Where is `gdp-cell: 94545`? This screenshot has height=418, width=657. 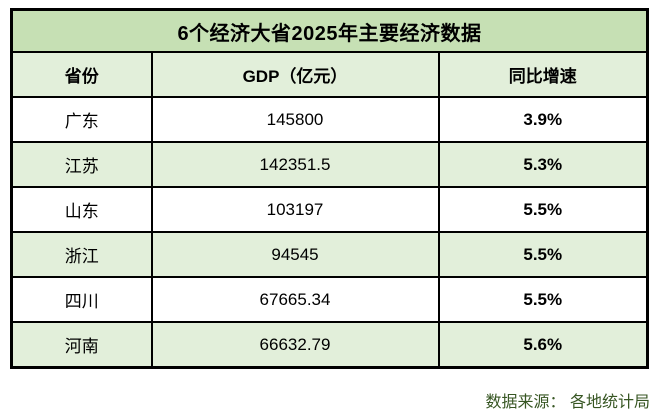
gdp-cell: 94545 is located at coordinates (295, 254).